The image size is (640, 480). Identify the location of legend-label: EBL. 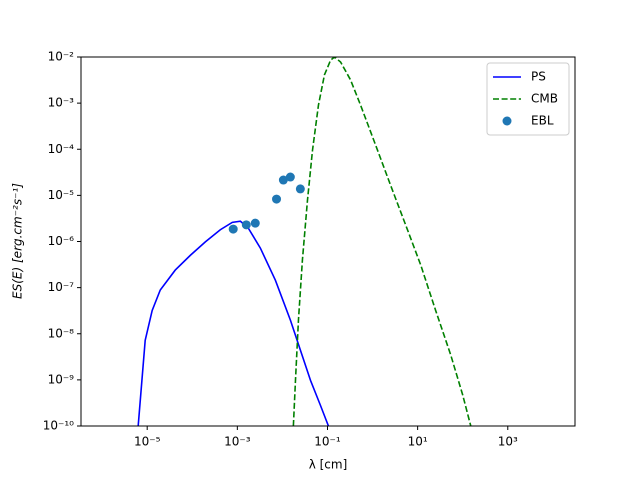
(542, 121).